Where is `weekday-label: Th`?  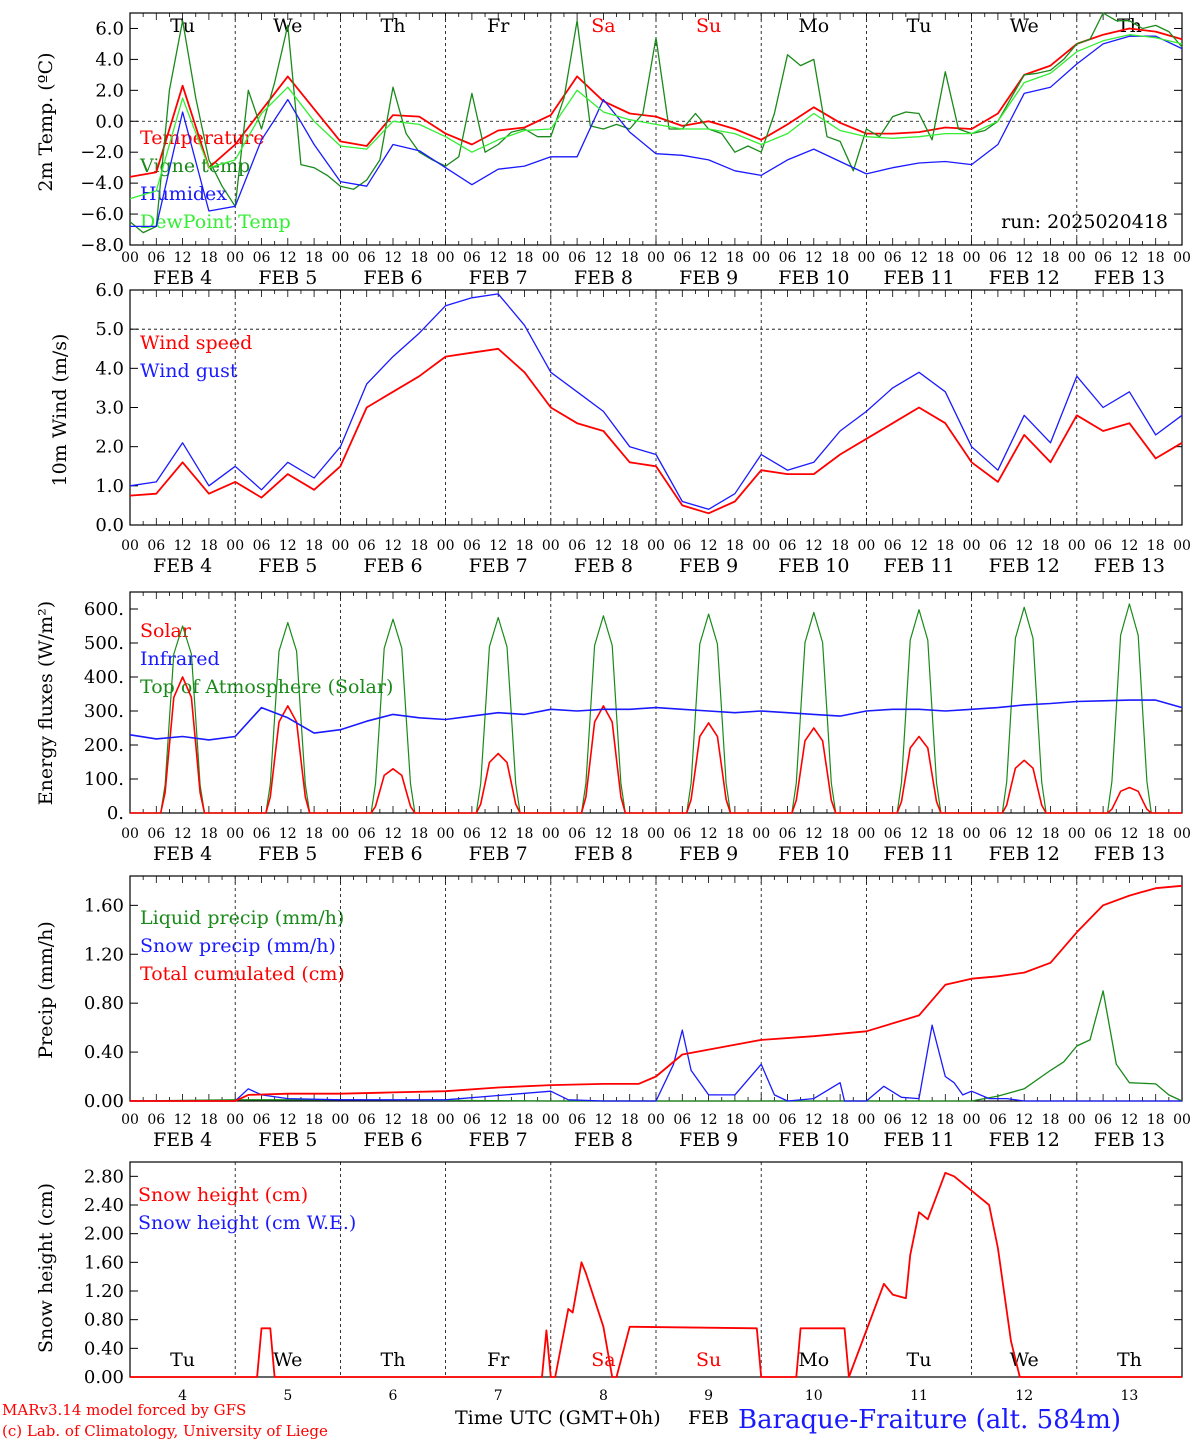
weekday-label: Th is located at coordinates (1129, 1360).